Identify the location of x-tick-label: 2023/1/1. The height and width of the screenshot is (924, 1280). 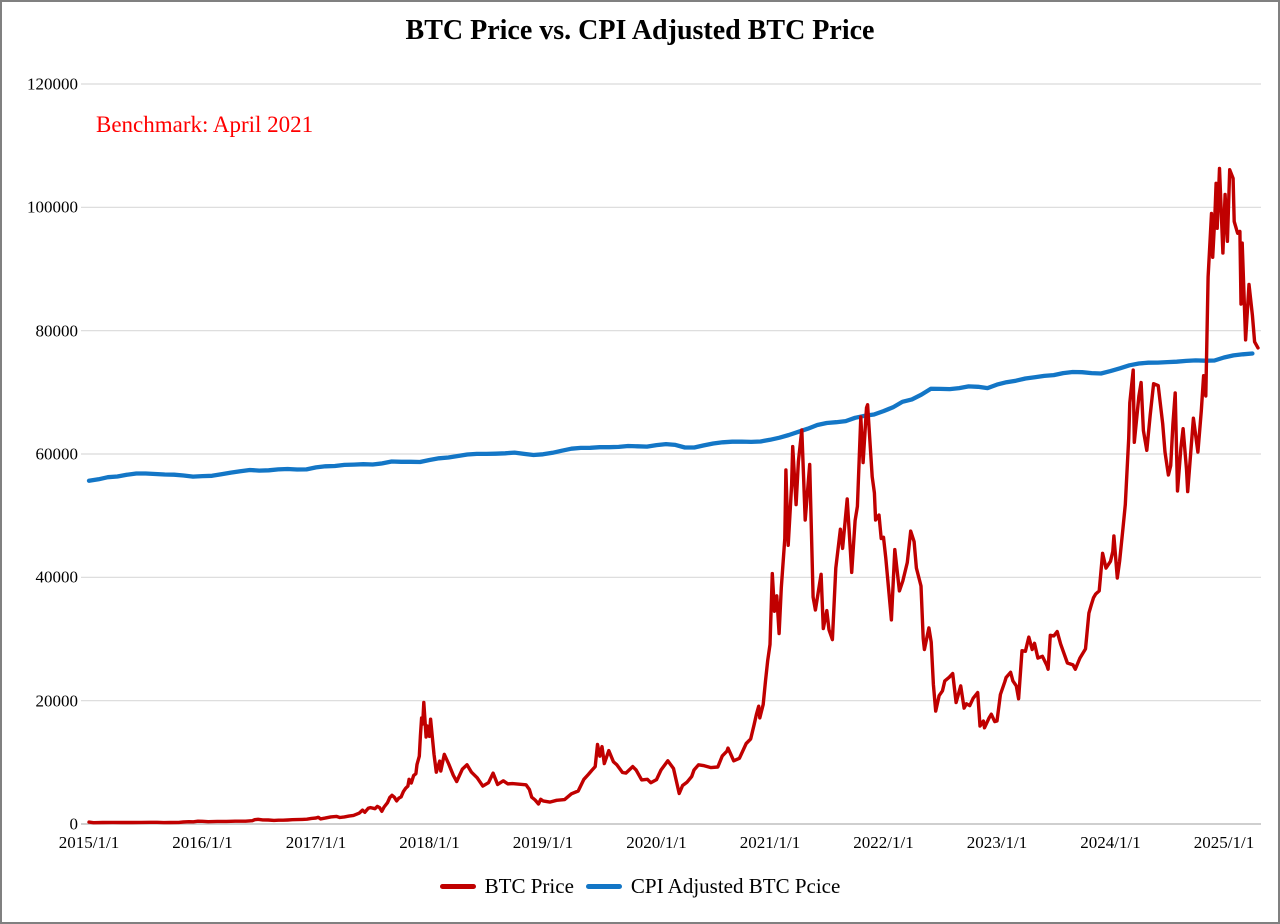
(997, 842).